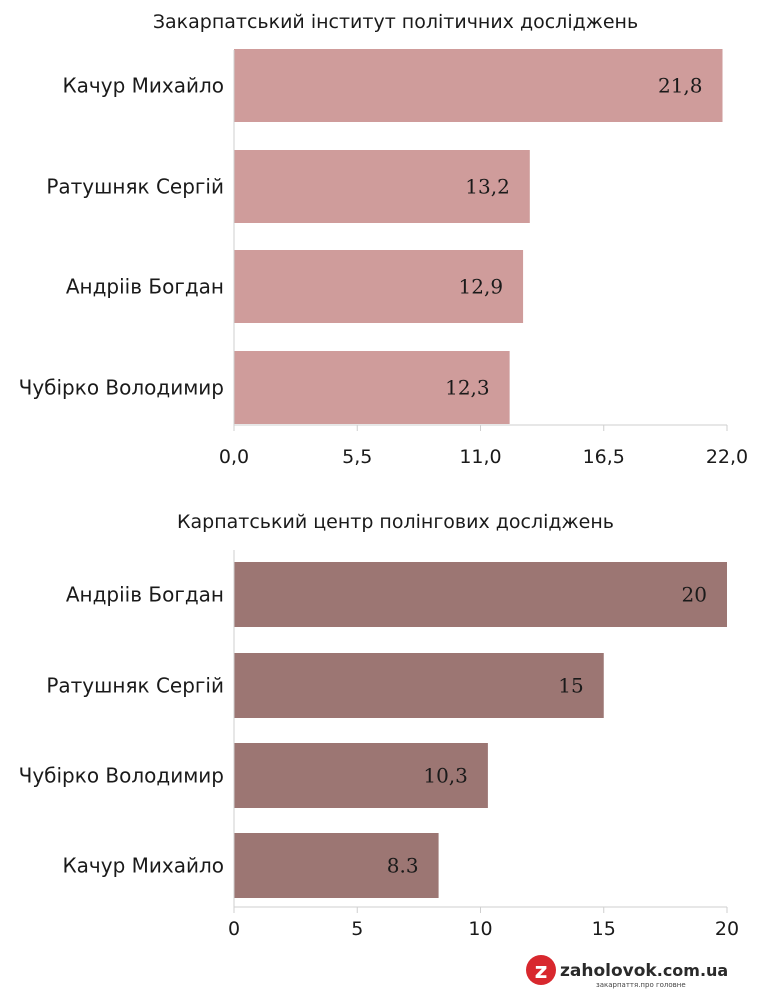 This screenshot has height=1000, width=760. Describe the element at coordinates (481, 287) in the screenshot. I see `bar-value-label: 12,9` at that location.